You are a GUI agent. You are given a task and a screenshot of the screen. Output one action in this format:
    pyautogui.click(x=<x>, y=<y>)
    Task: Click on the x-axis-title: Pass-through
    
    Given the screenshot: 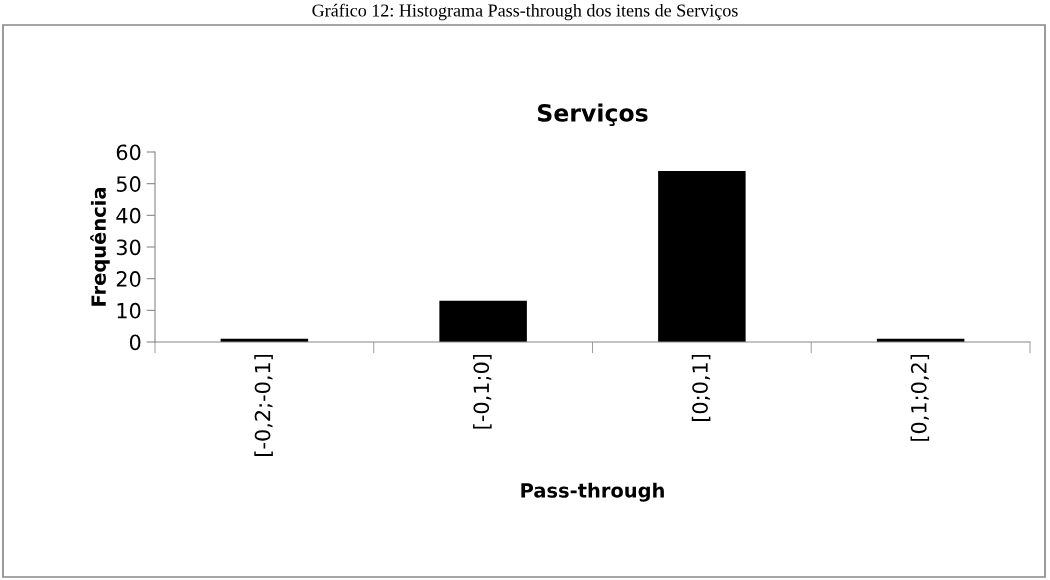 What is the action you would take?
    pyautogui.click(x=592, y=492)
    